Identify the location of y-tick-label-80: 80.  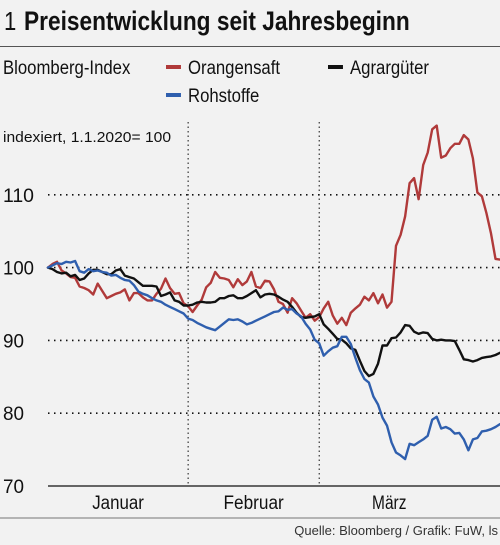
(13, 414).